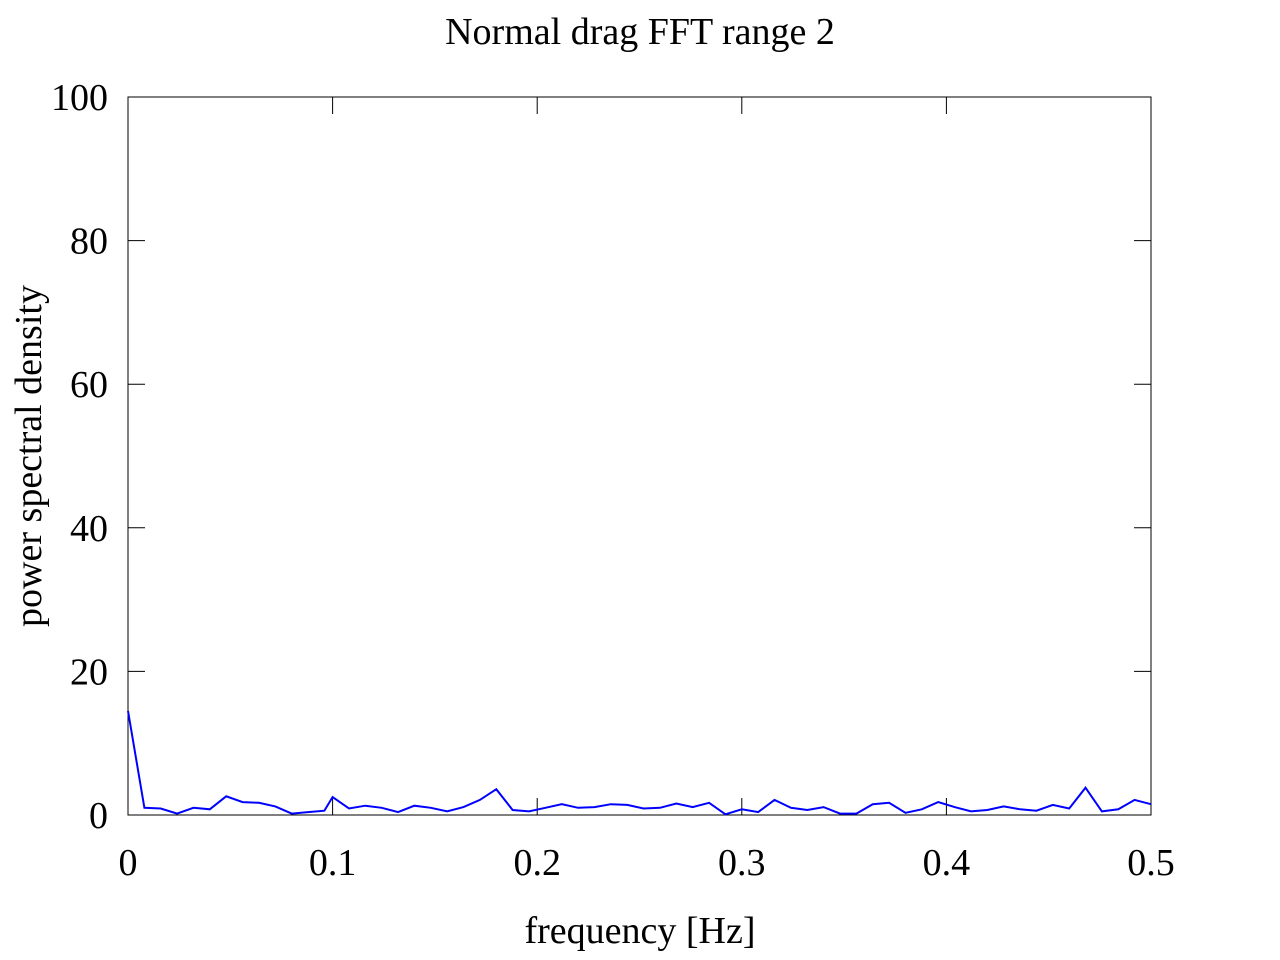 The image size is (1280, 960). Describe the element at coordinates (640, 32) in the screenshot. I see `chart-title: Normal drag FFT range 2` at that location.